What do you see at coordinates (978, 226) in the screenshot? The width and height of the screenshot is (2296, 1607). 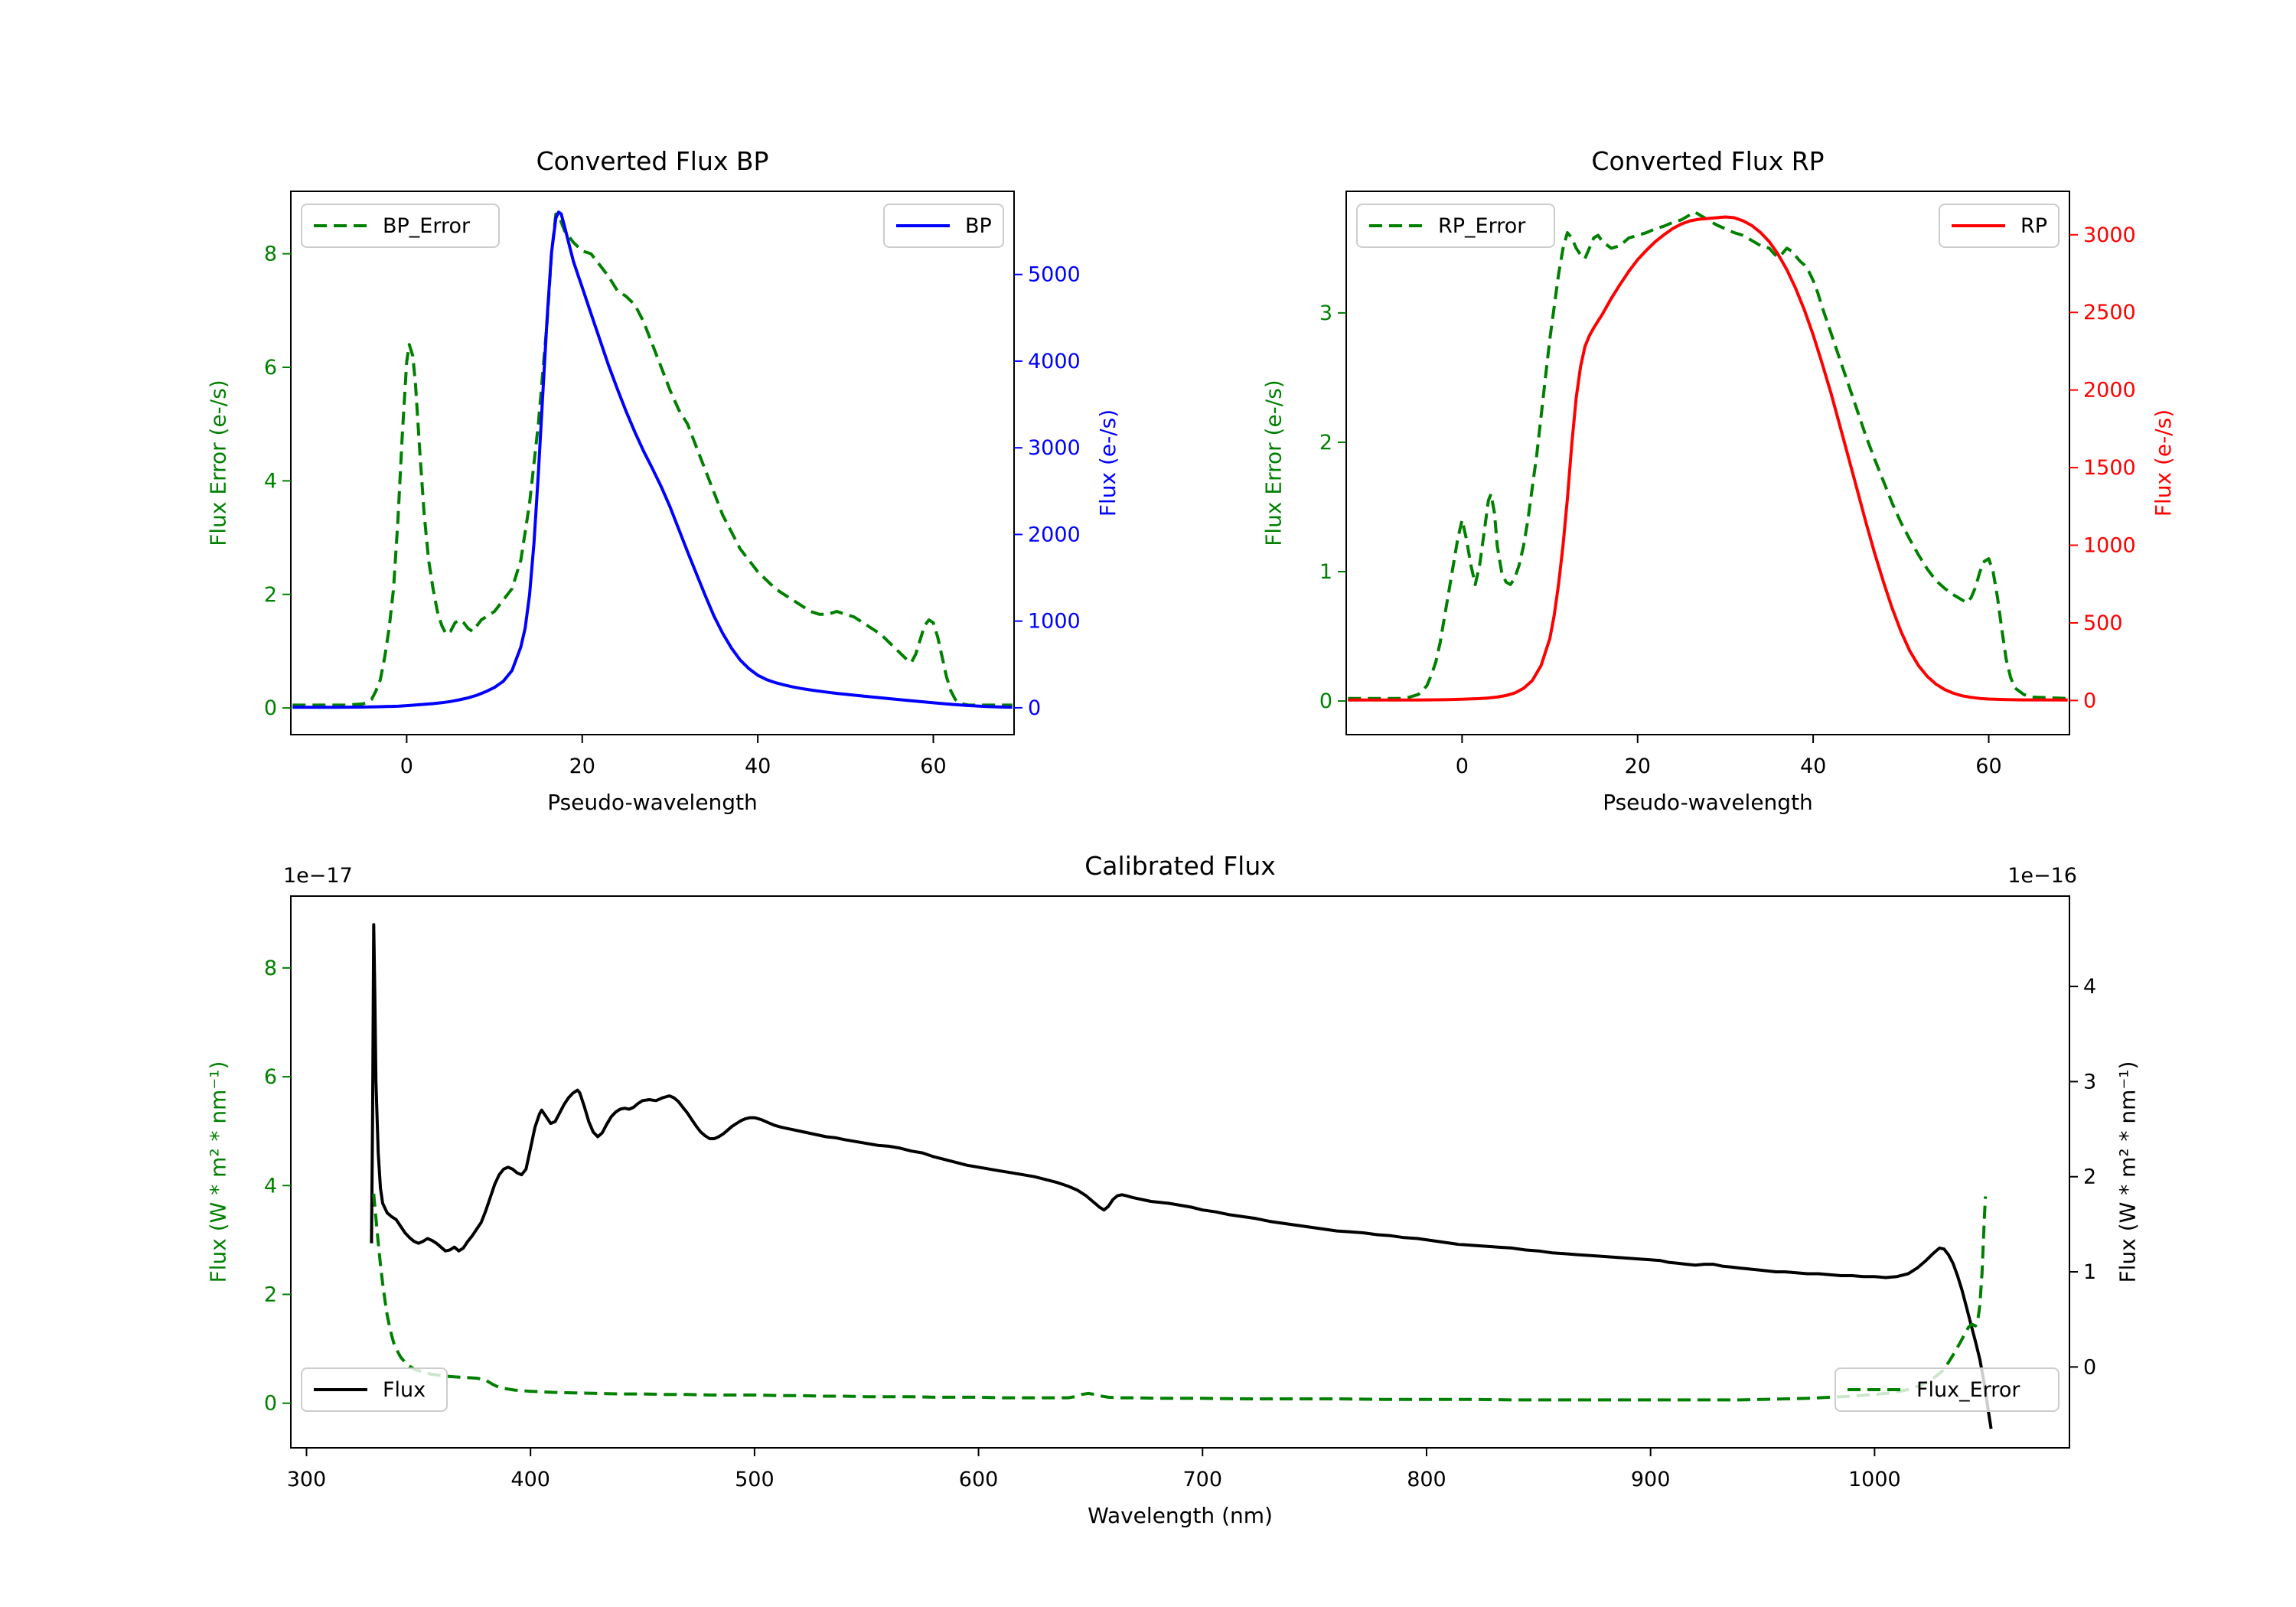 I see `legend-label-BP: BP` at bounding box center [978, 226].